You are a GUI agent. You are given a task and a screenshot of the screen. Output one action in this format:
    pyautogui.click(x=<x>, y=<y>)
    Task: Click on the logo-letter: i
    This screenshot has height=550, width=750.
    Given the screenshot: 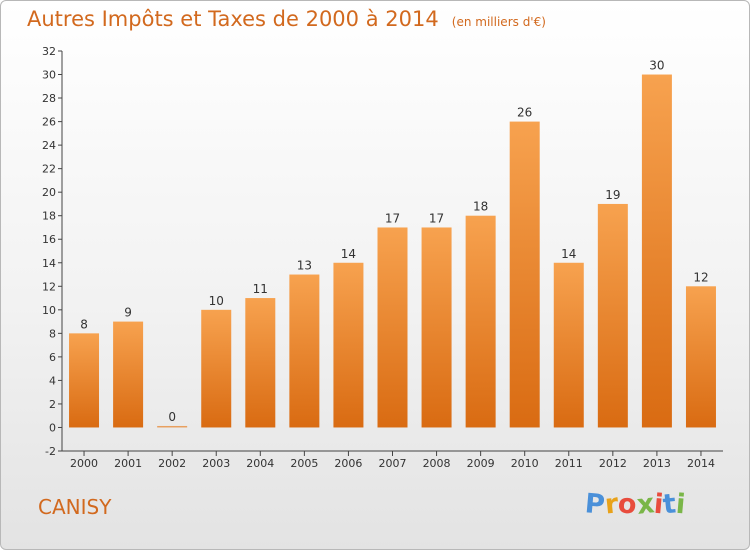 What is the action you would take?
    pyautogui.click(x=680, y=504)
    